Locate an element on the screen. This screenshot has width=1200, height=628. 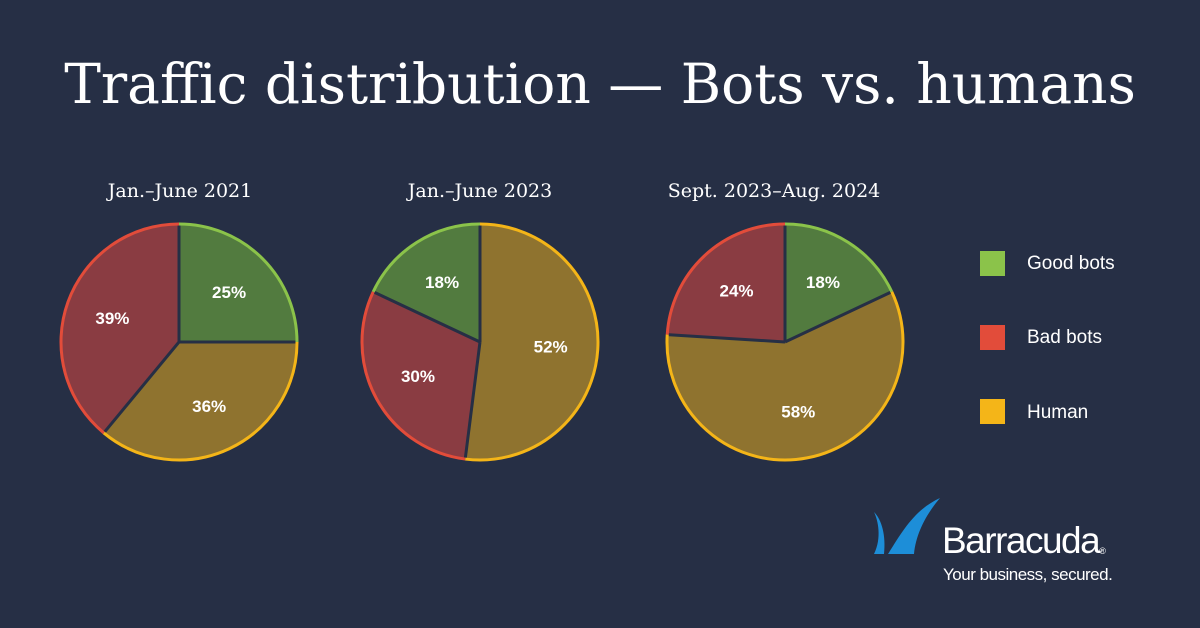
pie-2021-slice-good is located at coordinates (238, 283).